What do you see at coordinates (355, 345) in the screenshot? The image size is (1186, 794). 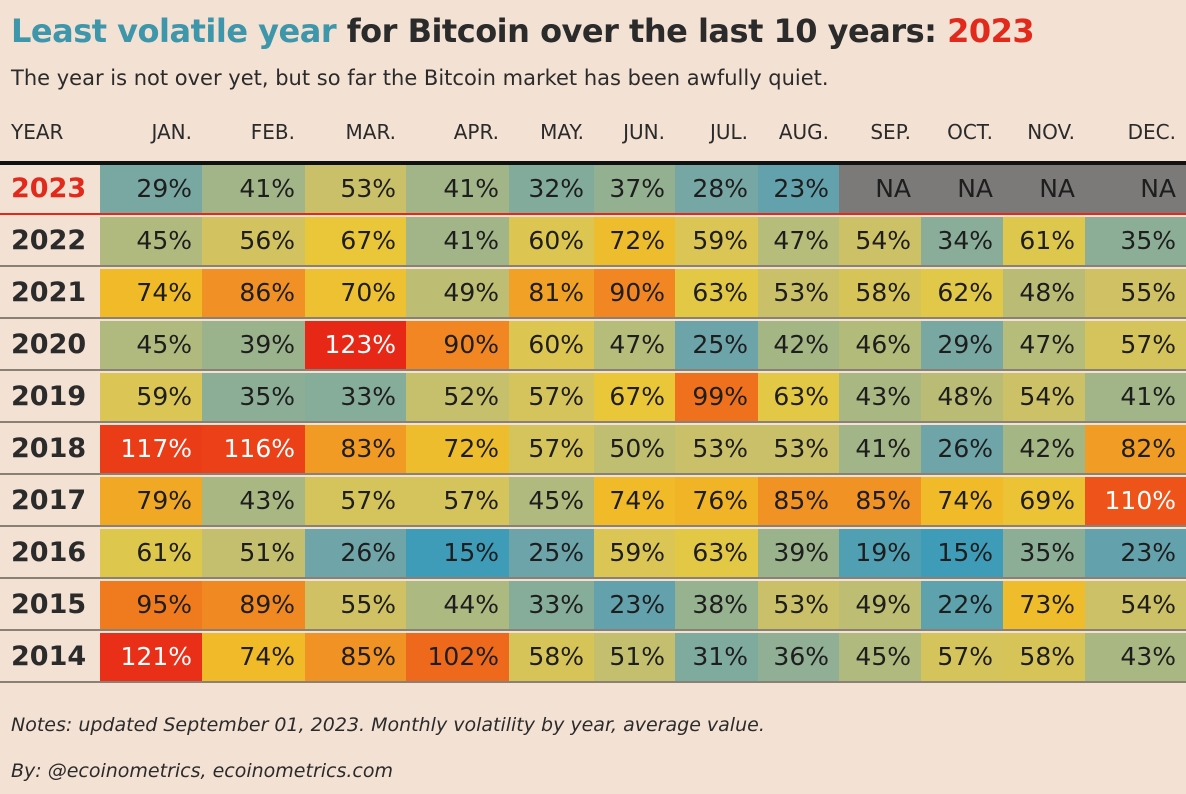 I see `heatmap-cell: 123%` at bounding box center [355, 345].